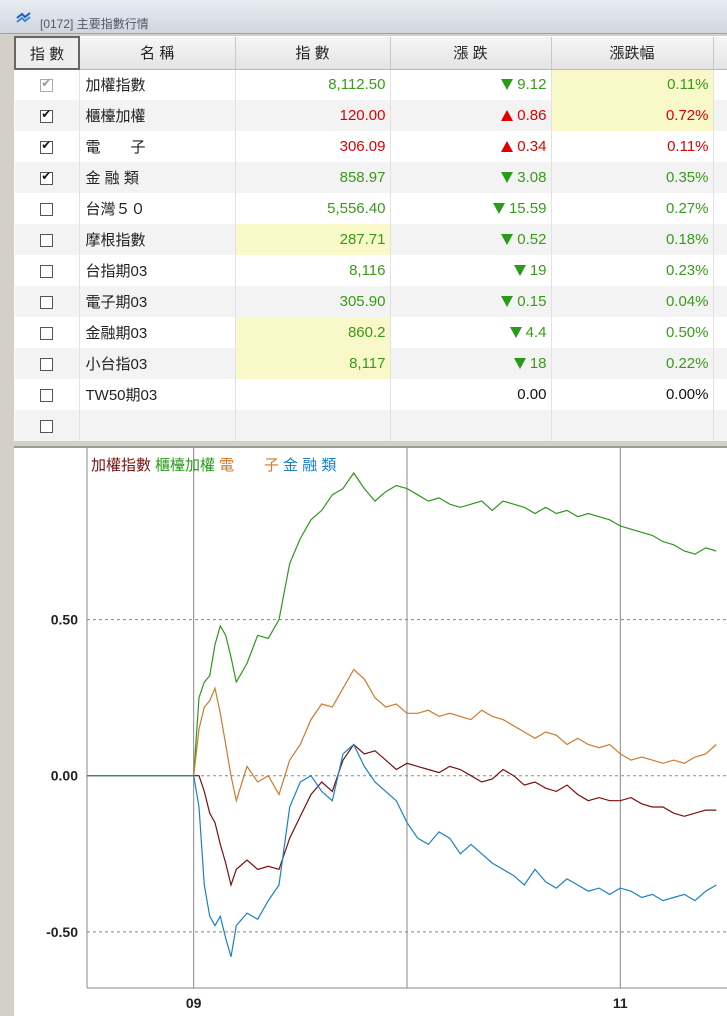 This screenshot has height=1016, width=727. What do you see at coordinates (371, 146) in the screenshot?
I see `table-row: ✔ 電 子 306.09 0.34 0.11%` at bounding box center [371, 146].